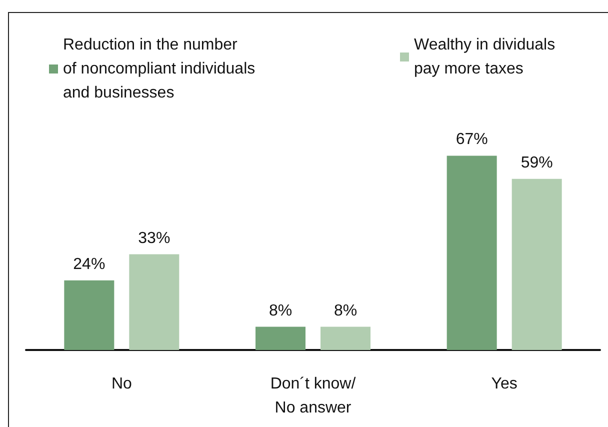 The image size is (608, 427). I want to click on legend-label: Reduction in the number of noncompliant individuals and businesses, so click(159, 69).